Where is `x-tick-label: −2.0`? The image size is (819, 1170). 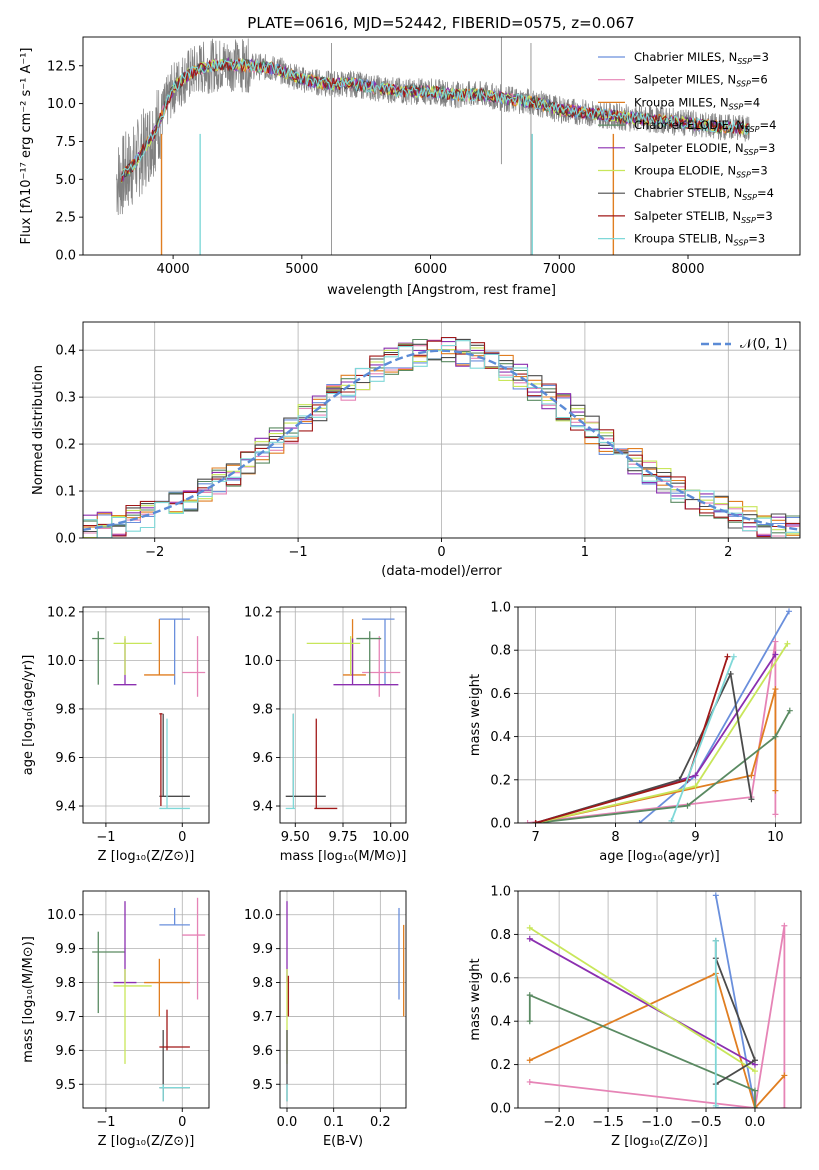 x-tick-label: −2.0 is located at coordinates (559, 1122).